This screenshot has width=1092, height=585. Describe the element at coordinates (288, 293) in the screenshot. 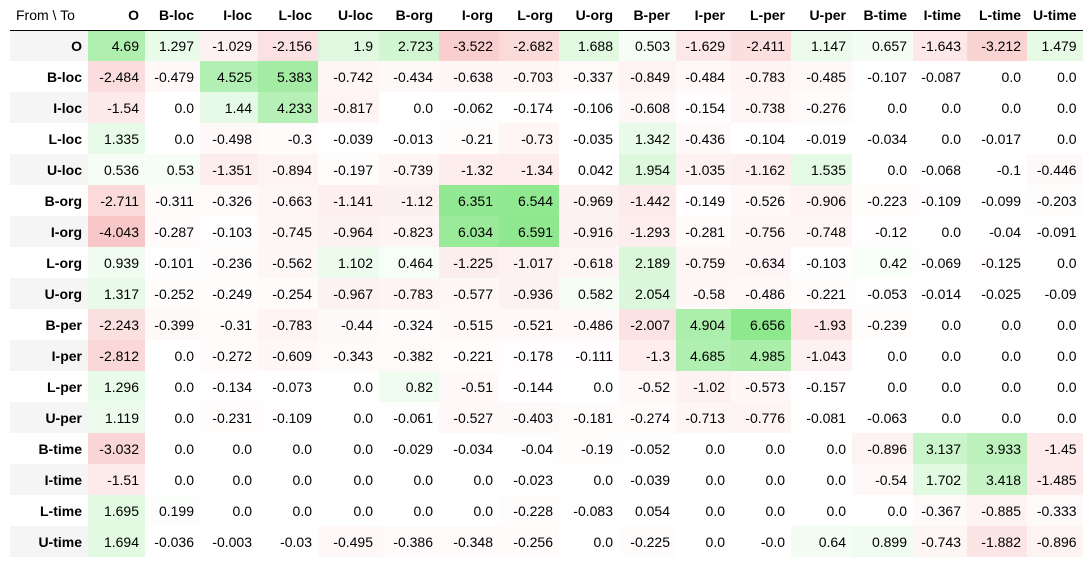

I see `heatmap-cell: -0.254` at that location.